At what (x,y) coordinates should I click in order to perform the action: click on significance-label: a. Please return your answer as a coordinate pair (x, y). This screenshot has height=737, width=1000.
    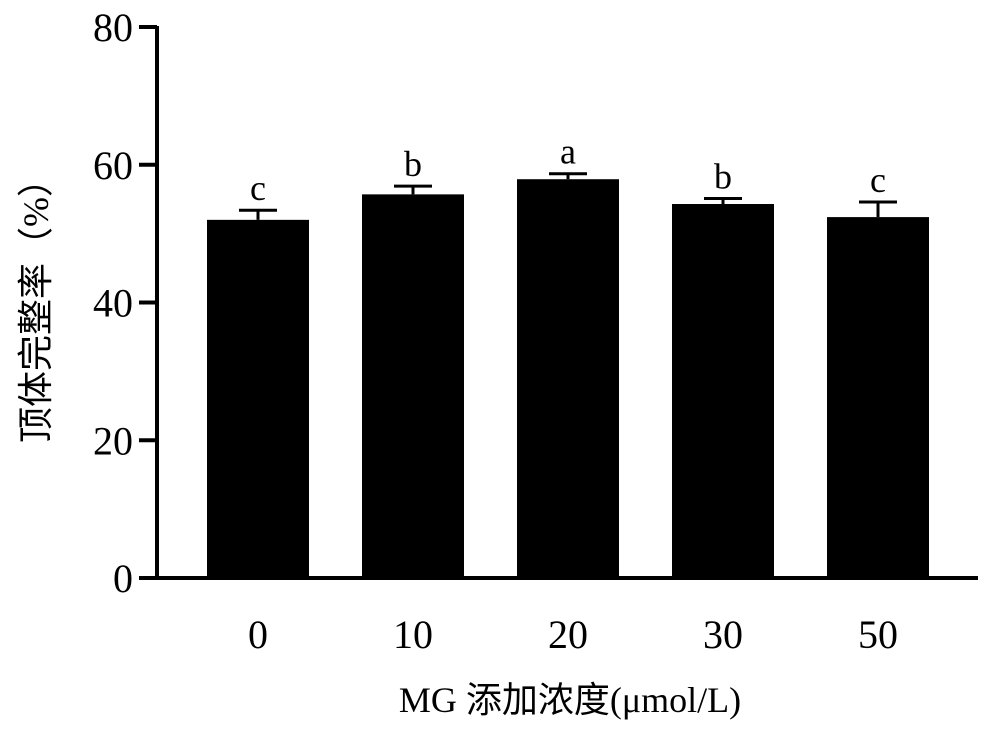
    Looking at the image, I should click on (568, 152).